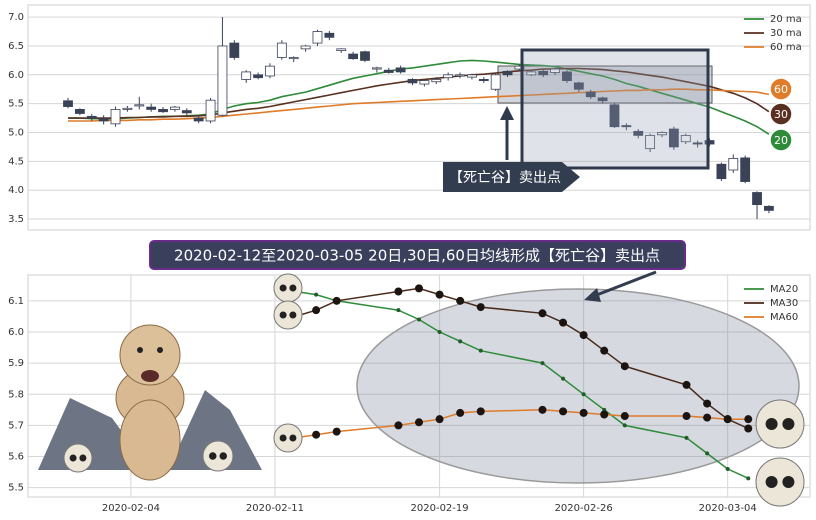 This screenshot has width=816, height=520. I want to click on x-tick-label: 2020-02-26, so click(584, 508).